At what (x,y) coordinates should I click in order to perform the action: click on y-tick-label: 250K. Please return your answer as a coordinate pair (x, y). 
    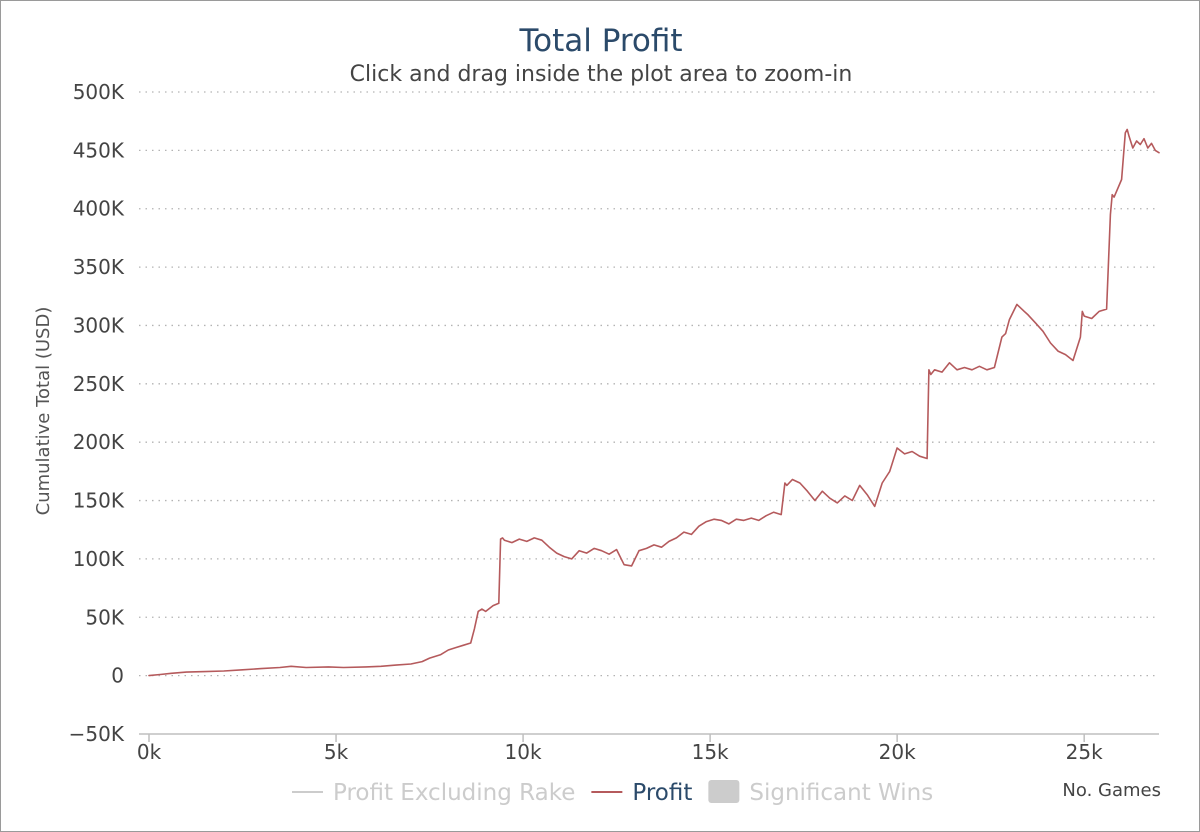
    Looking at the image, I should click on (99, 384).